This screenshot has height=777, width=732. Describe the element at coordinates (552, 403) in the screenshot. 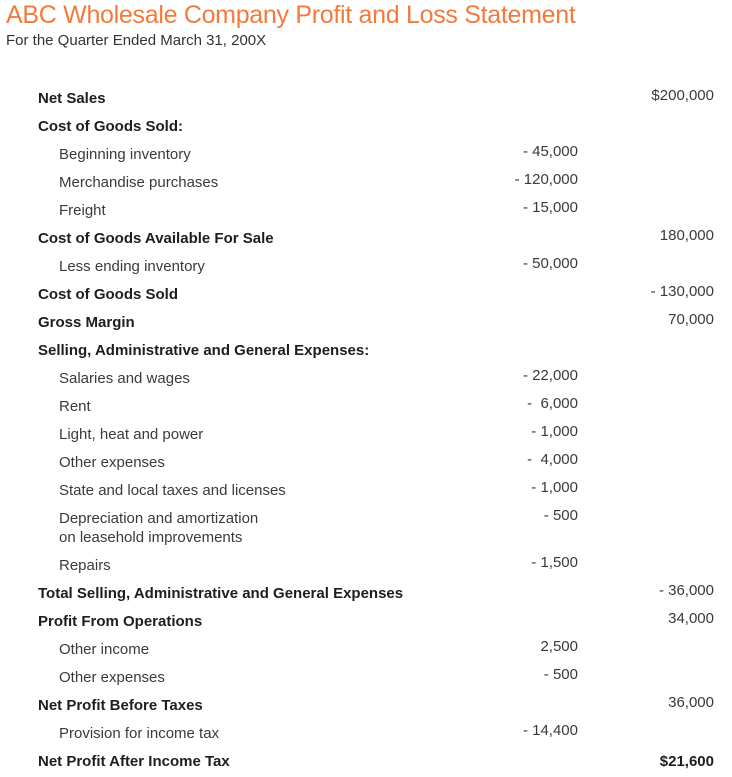

I see `row-detail-amount: - 6,000` at that location.